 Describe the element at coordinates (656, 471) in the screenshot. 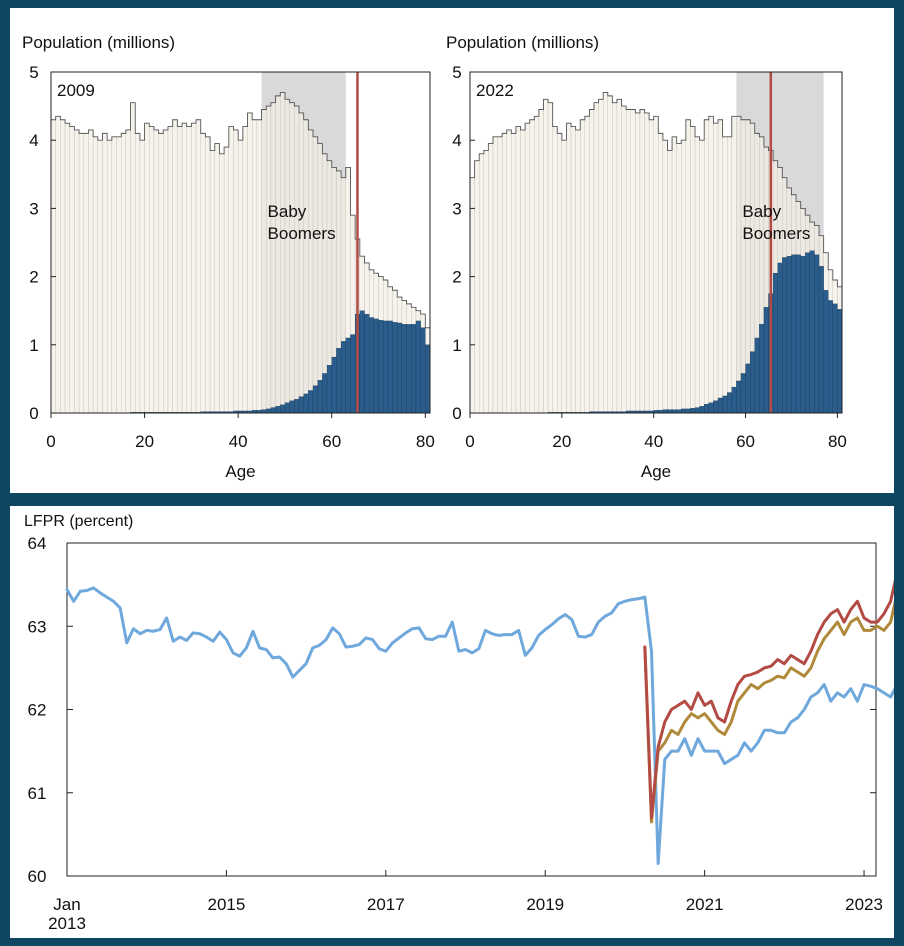

I see `x-axis-title: Age` at that location.